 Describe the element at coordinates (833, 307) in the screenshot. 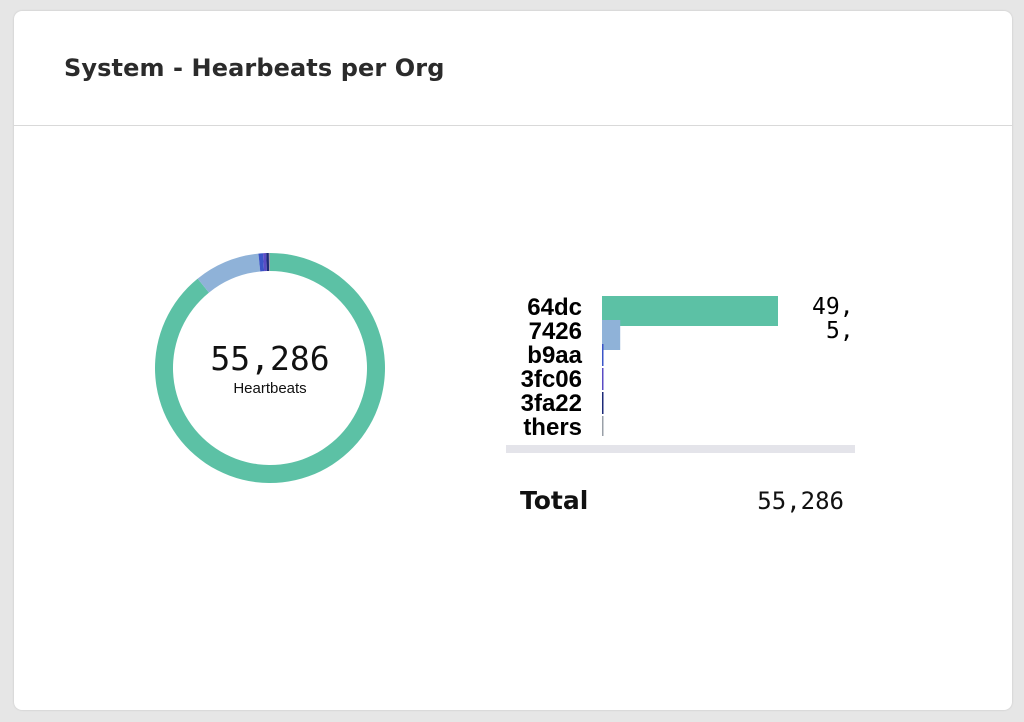

I see `bar-value-label: 49,3` at that location.